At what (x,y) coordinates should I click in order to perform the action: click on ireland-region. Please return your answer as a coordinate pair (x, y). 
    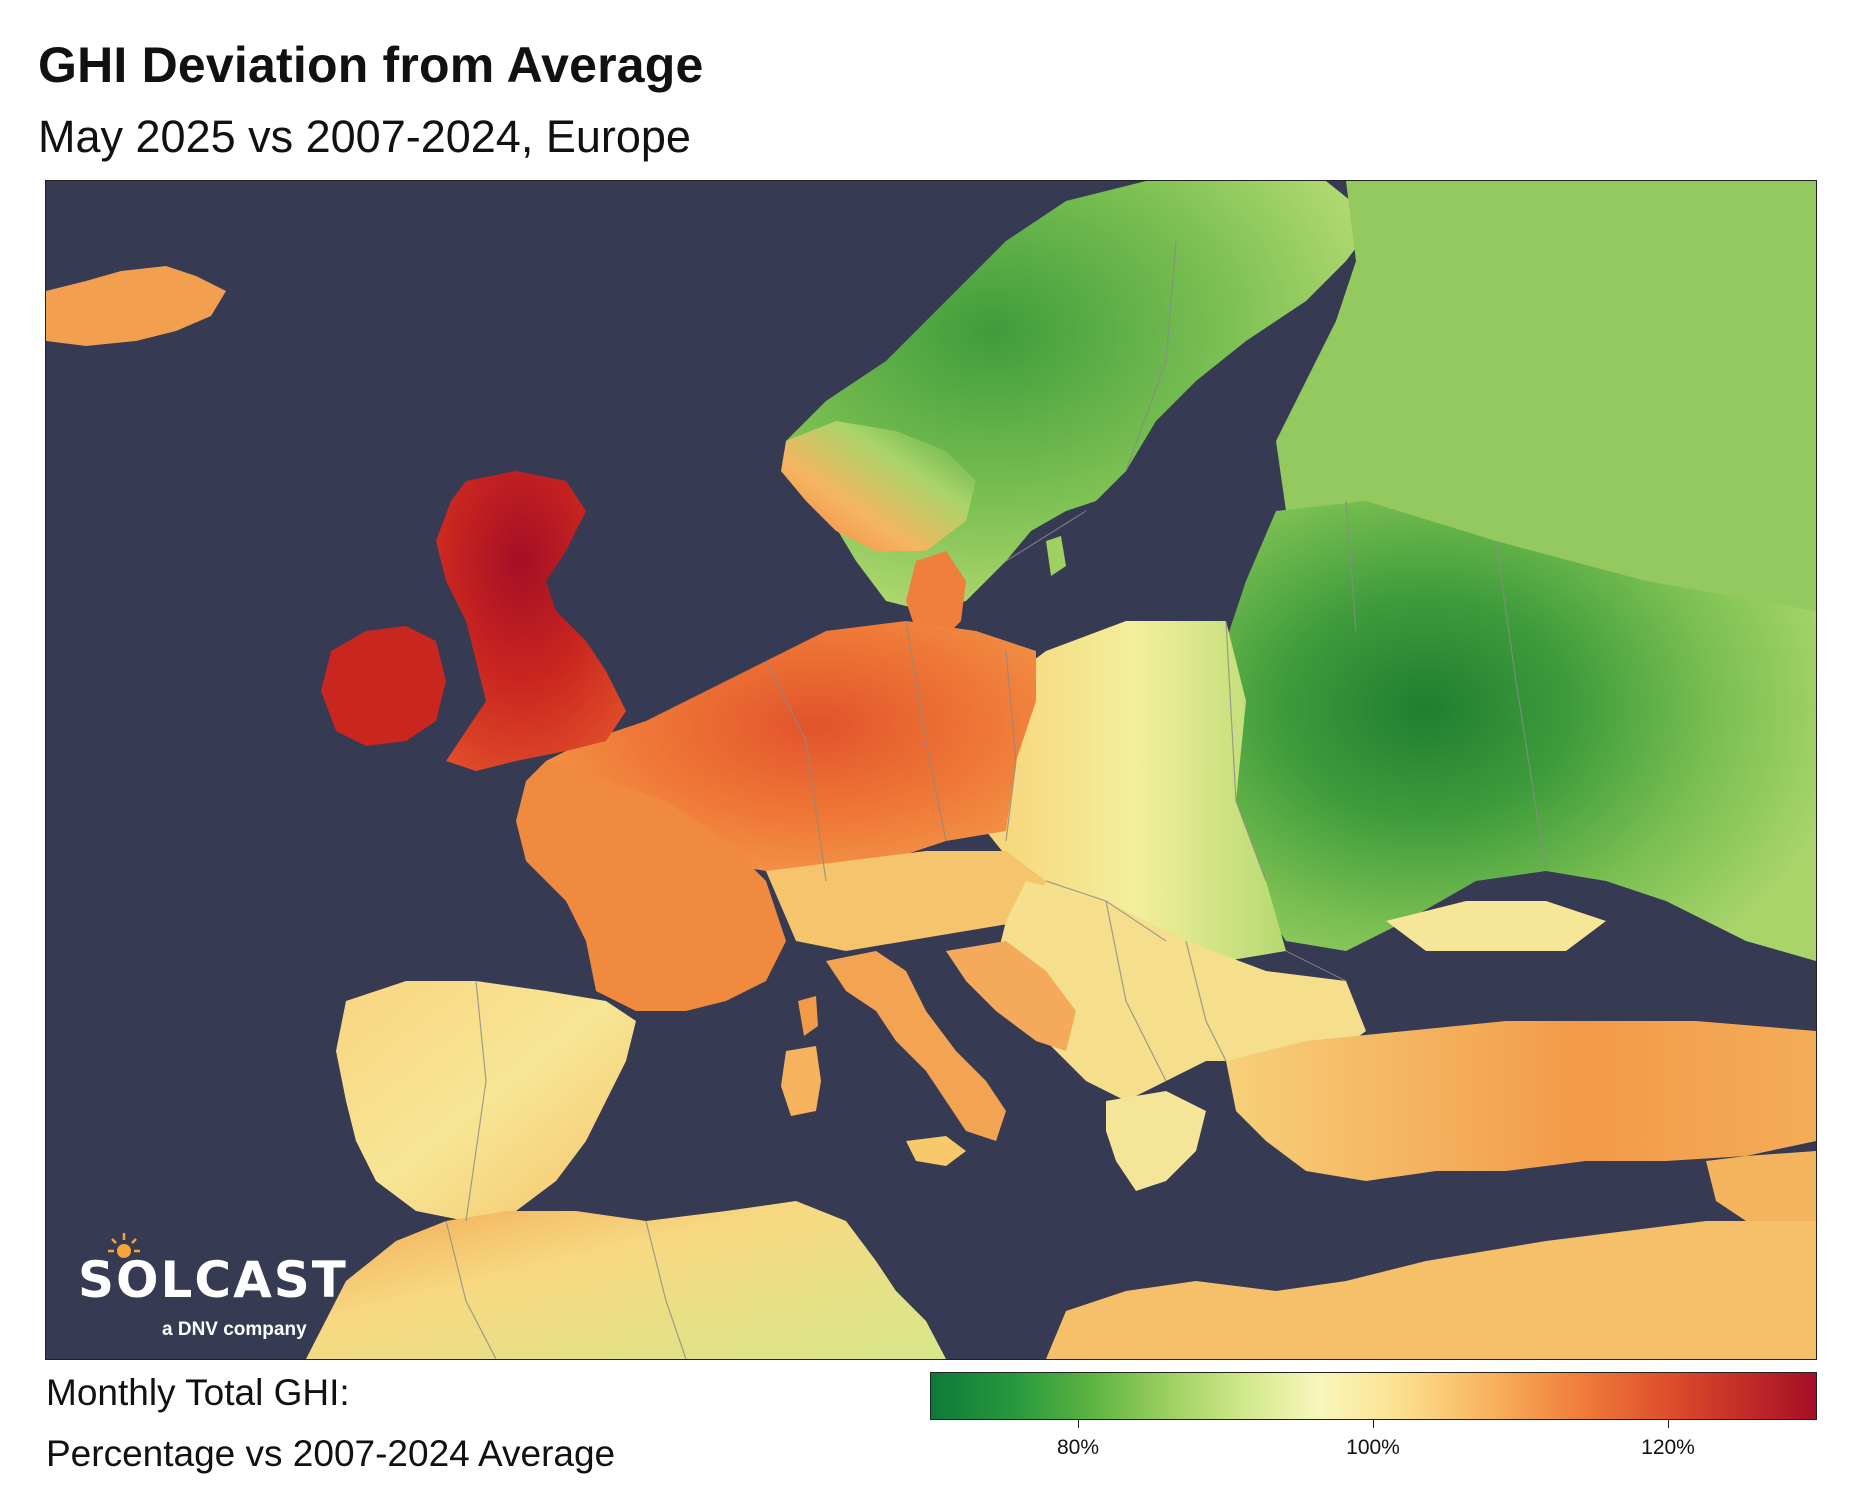
    Looking at the image, I should click on (383, 686).